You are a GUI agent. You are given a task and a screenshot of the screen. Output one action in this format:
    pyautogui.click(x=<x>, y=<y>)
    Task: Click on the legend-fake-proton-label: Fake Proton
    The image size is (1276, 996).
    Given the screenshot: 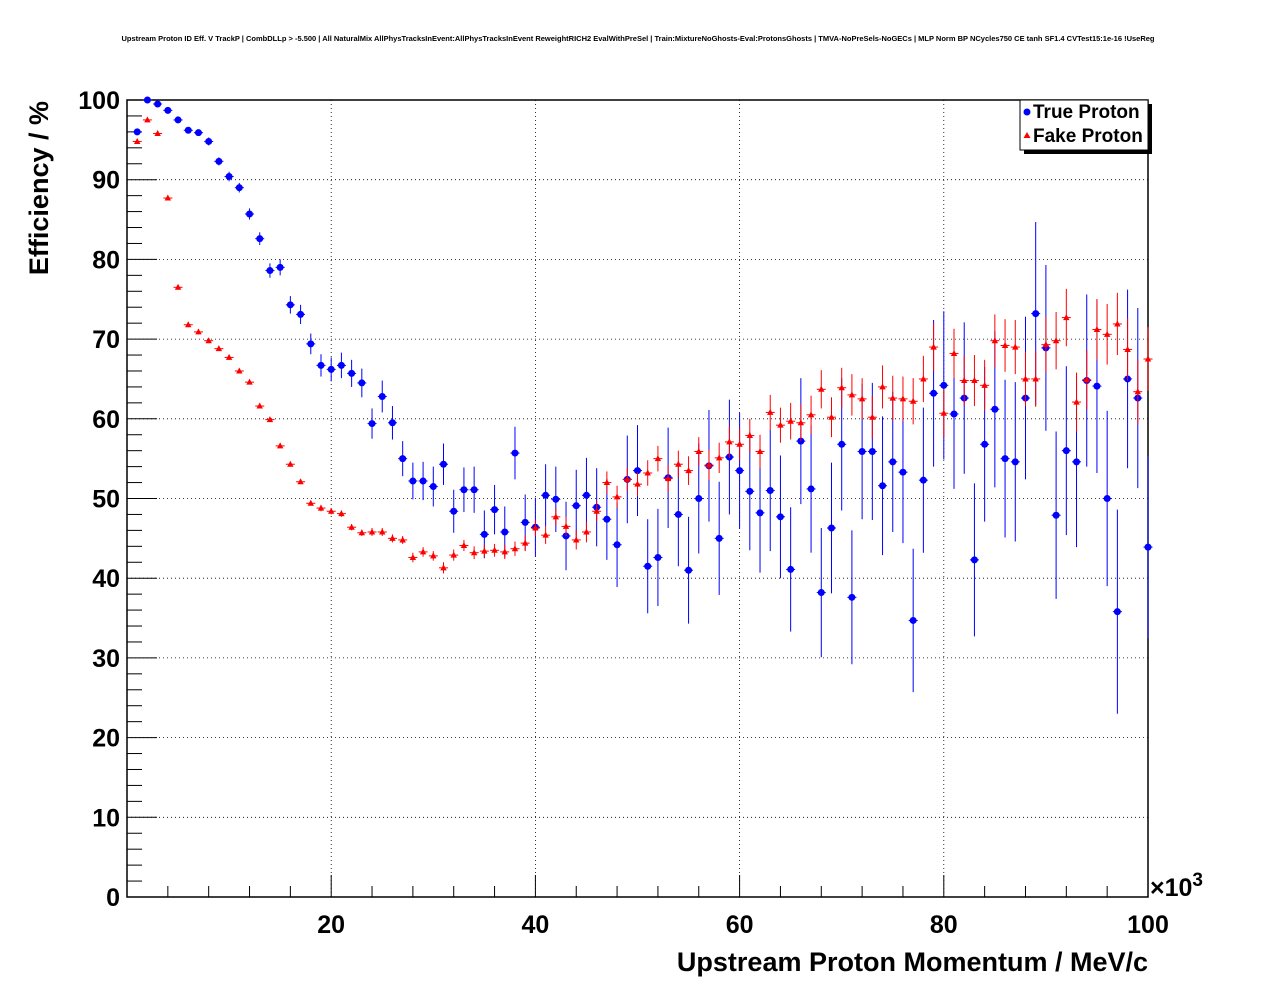 What is the action you would take?
    pyautogui.click(x=1088, y=136)
    